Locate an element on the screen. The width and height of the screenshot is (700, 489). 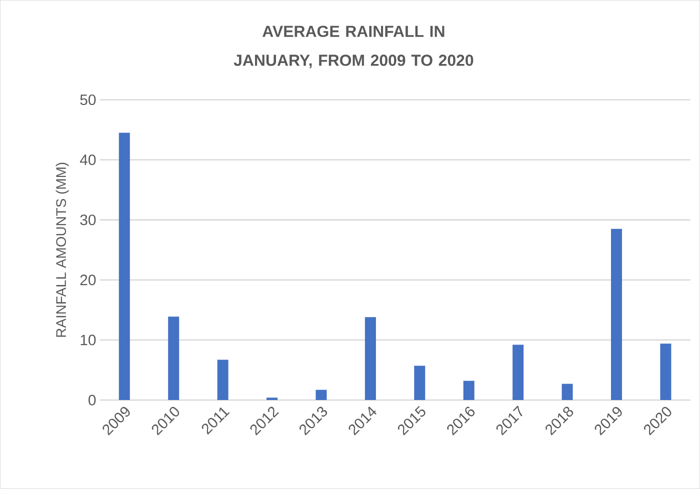
y-tick-label: 40 is located at coordinates (88, 160).